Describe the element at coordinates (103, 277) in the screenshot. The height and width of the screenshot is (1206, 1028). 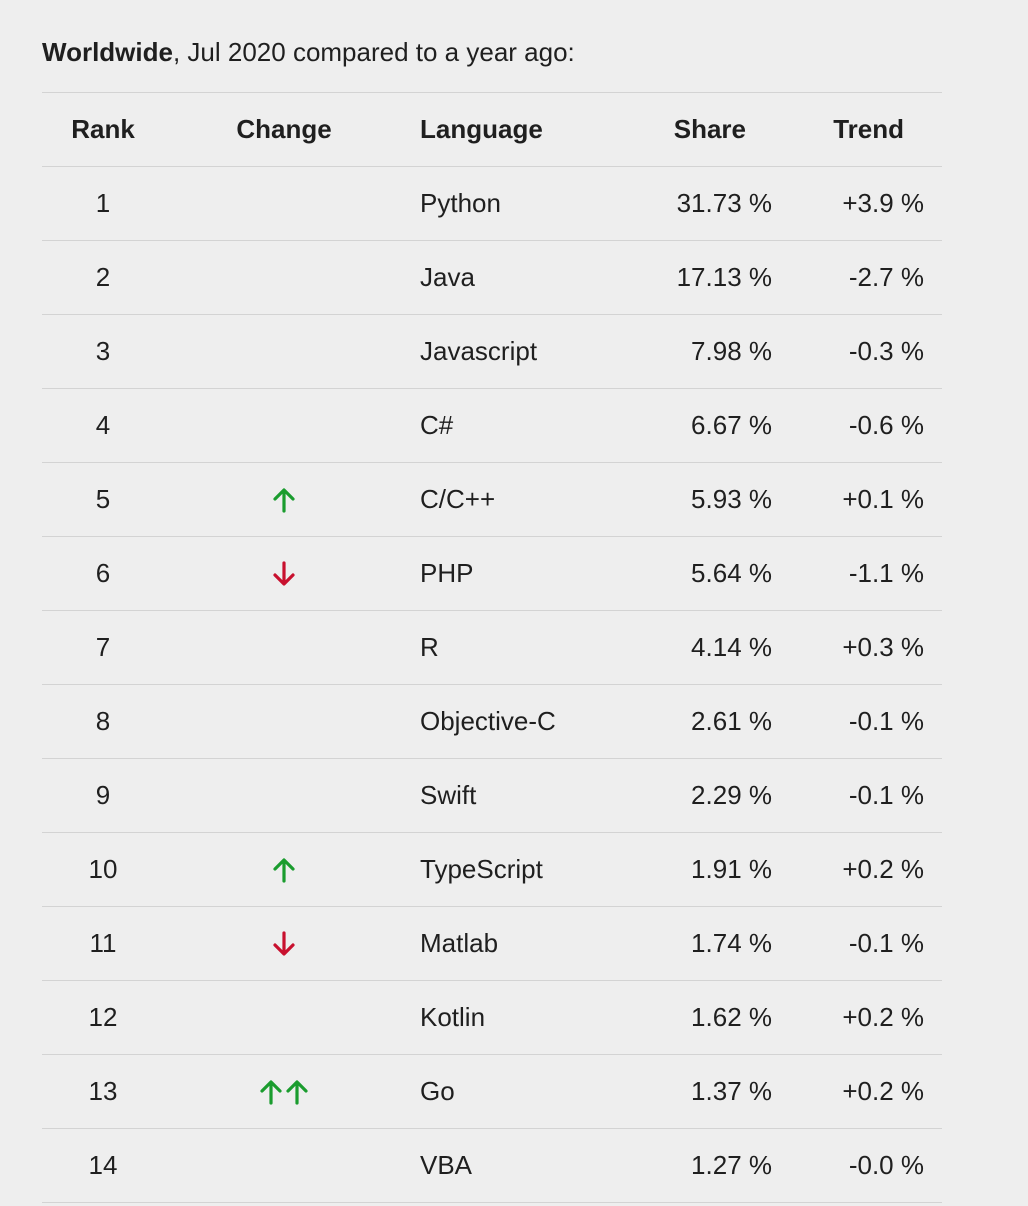
I see `rank-cell: 2` at that location.